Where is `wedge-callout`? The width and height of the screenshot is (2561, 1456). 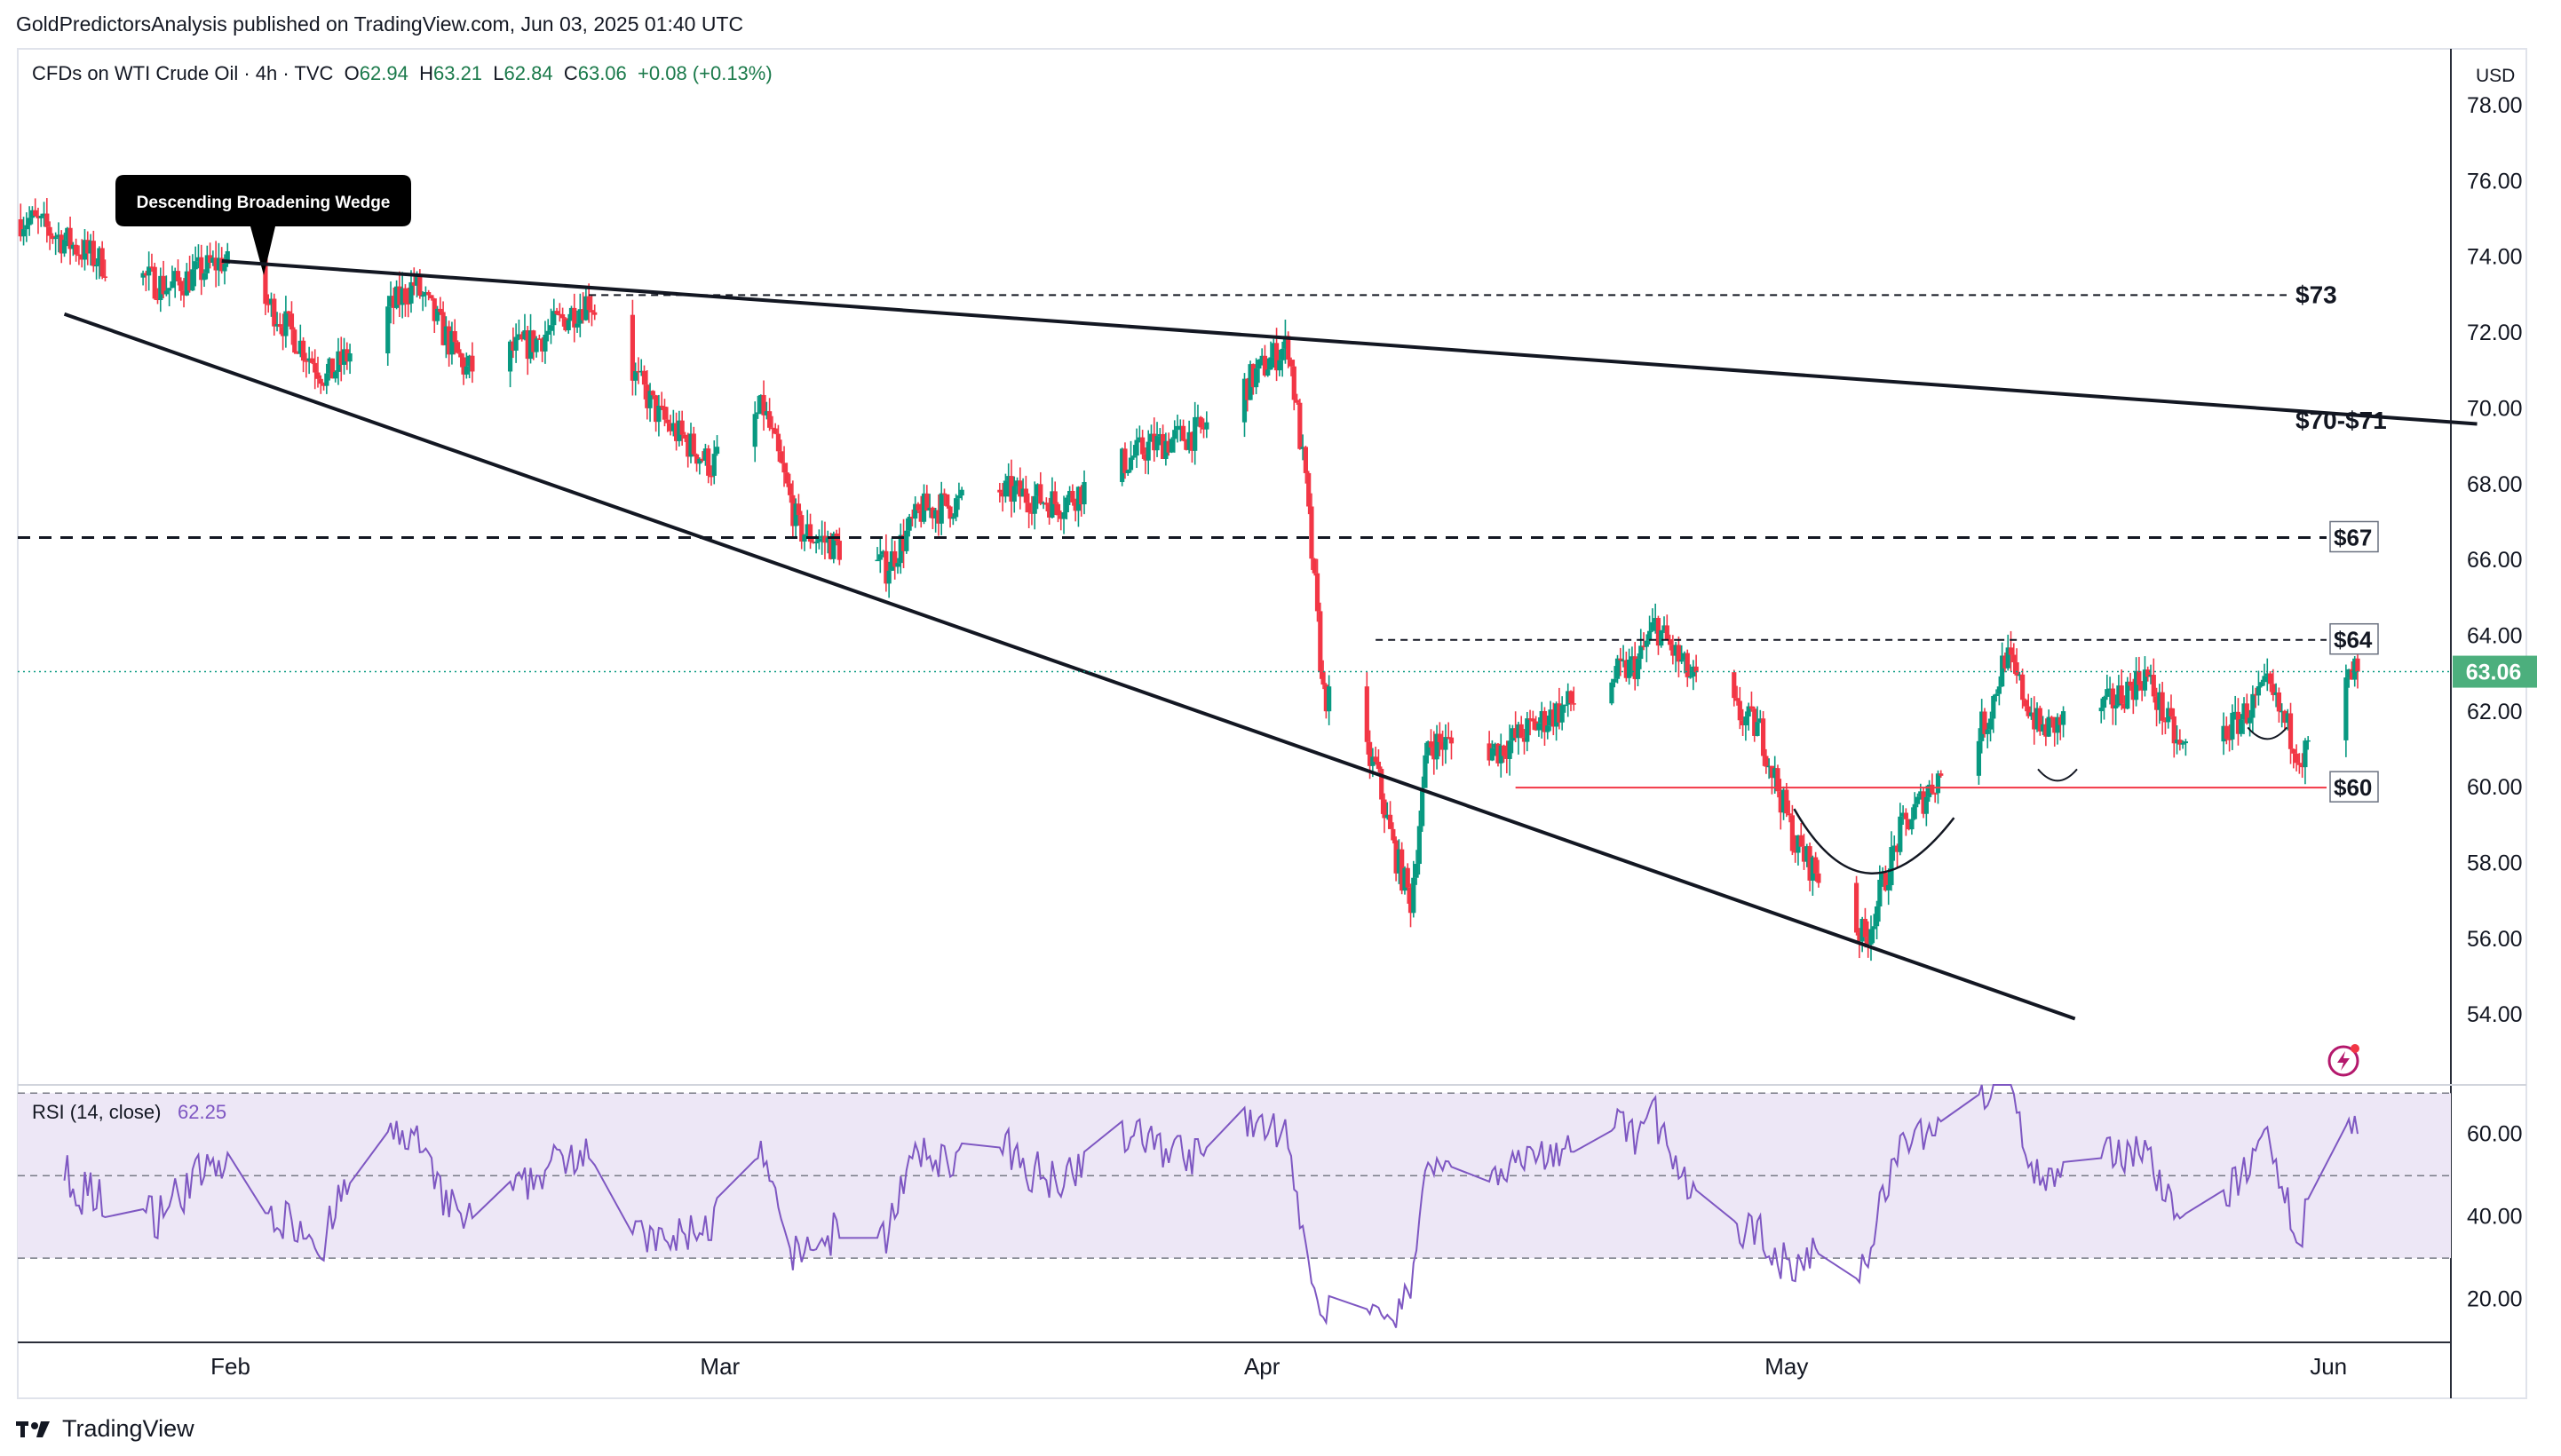 wedge-callout is located at coordinates (263, 225).